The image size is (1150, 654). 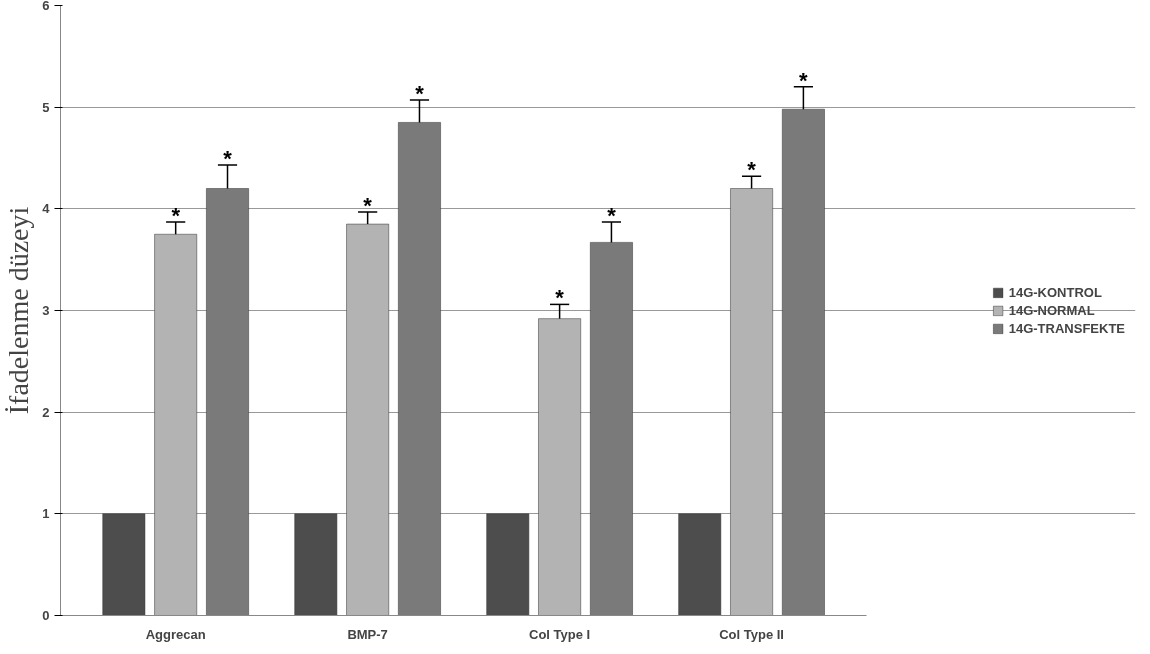 I want to click on x-tick-label: Aggrecan, so click(x=175, y=634).